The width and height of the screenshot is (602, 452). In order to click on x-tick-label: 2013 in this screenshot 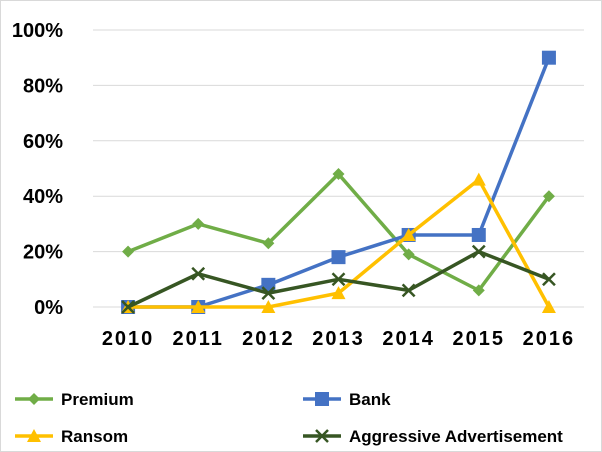, I will do `click(338, 339)`.